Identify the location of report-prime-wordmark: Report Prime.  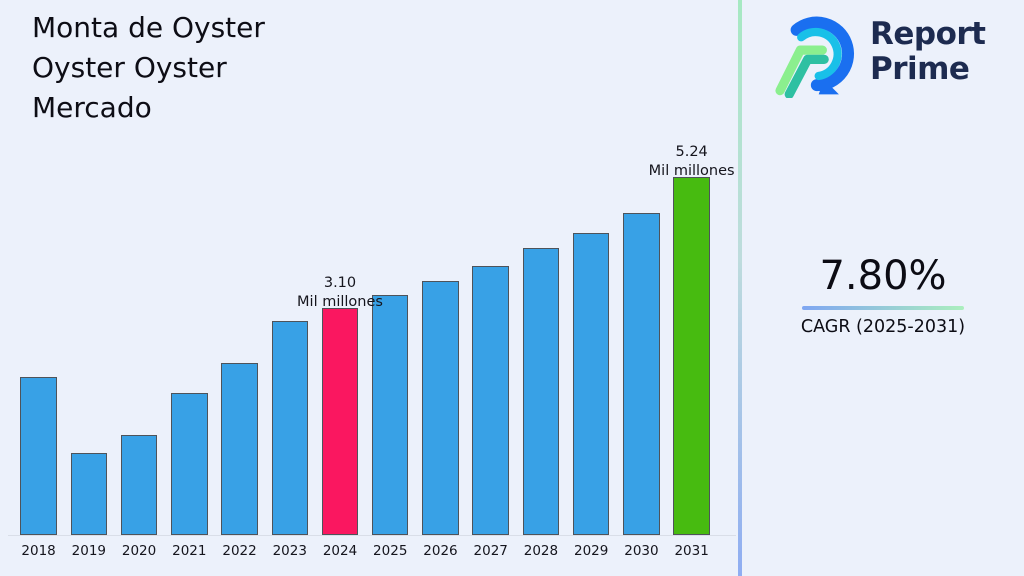
(928, 52).